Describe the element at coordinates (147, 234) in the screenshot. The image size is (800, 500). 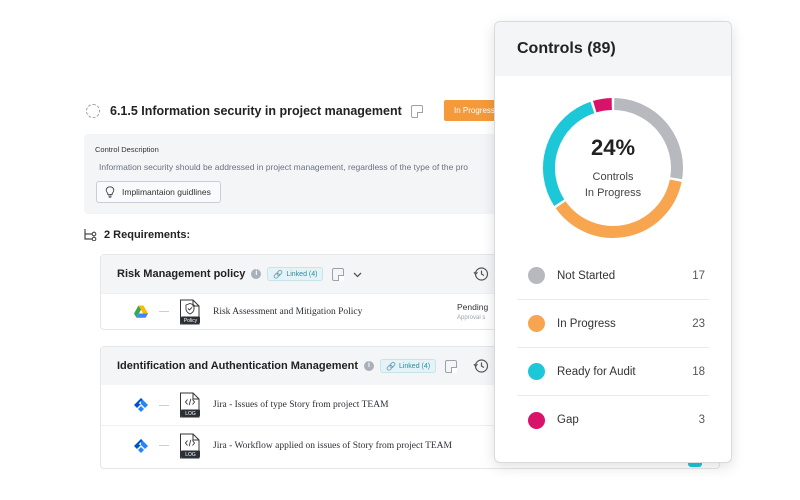
I see `requirements-heading-label: 2 Requirements:` at that location.